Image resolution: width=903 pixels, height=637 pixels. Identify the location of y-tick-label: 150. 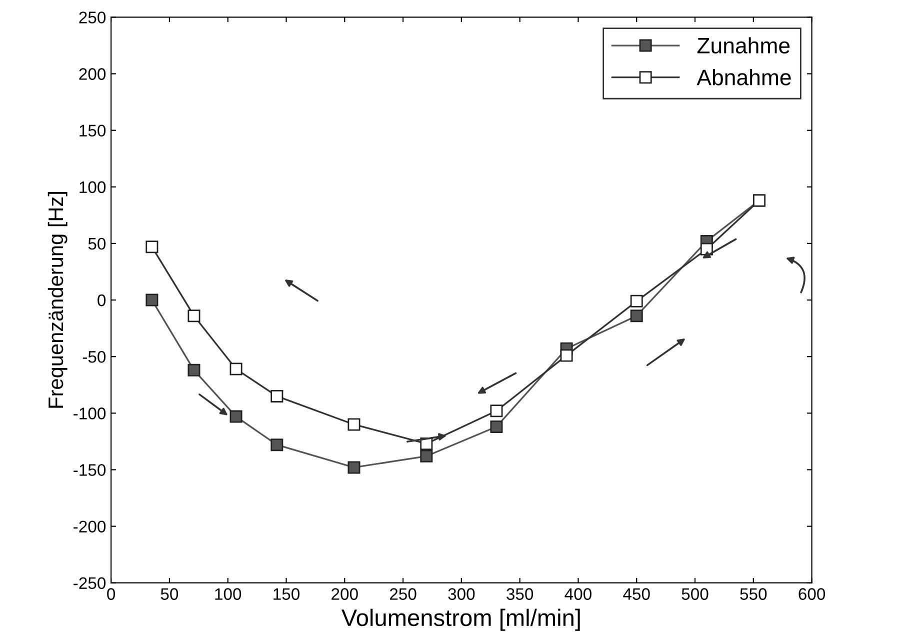
(93, 130).